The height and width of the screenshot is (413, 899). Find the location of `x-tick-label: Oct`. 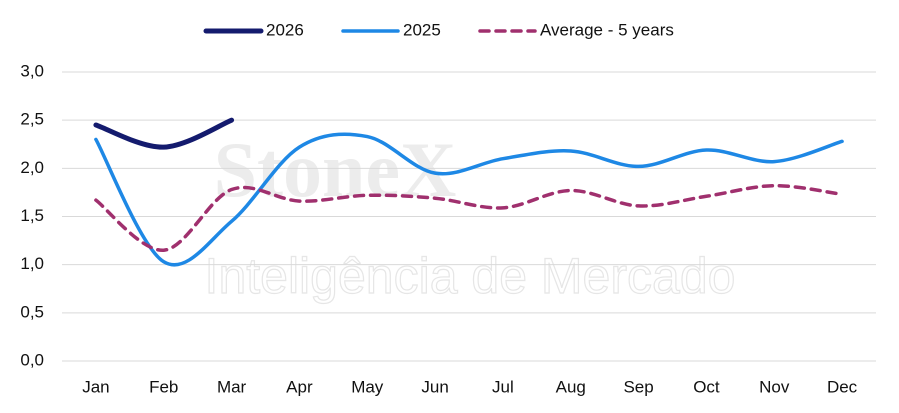

x-tick-label: Oct is located at coordinates (706, 386).